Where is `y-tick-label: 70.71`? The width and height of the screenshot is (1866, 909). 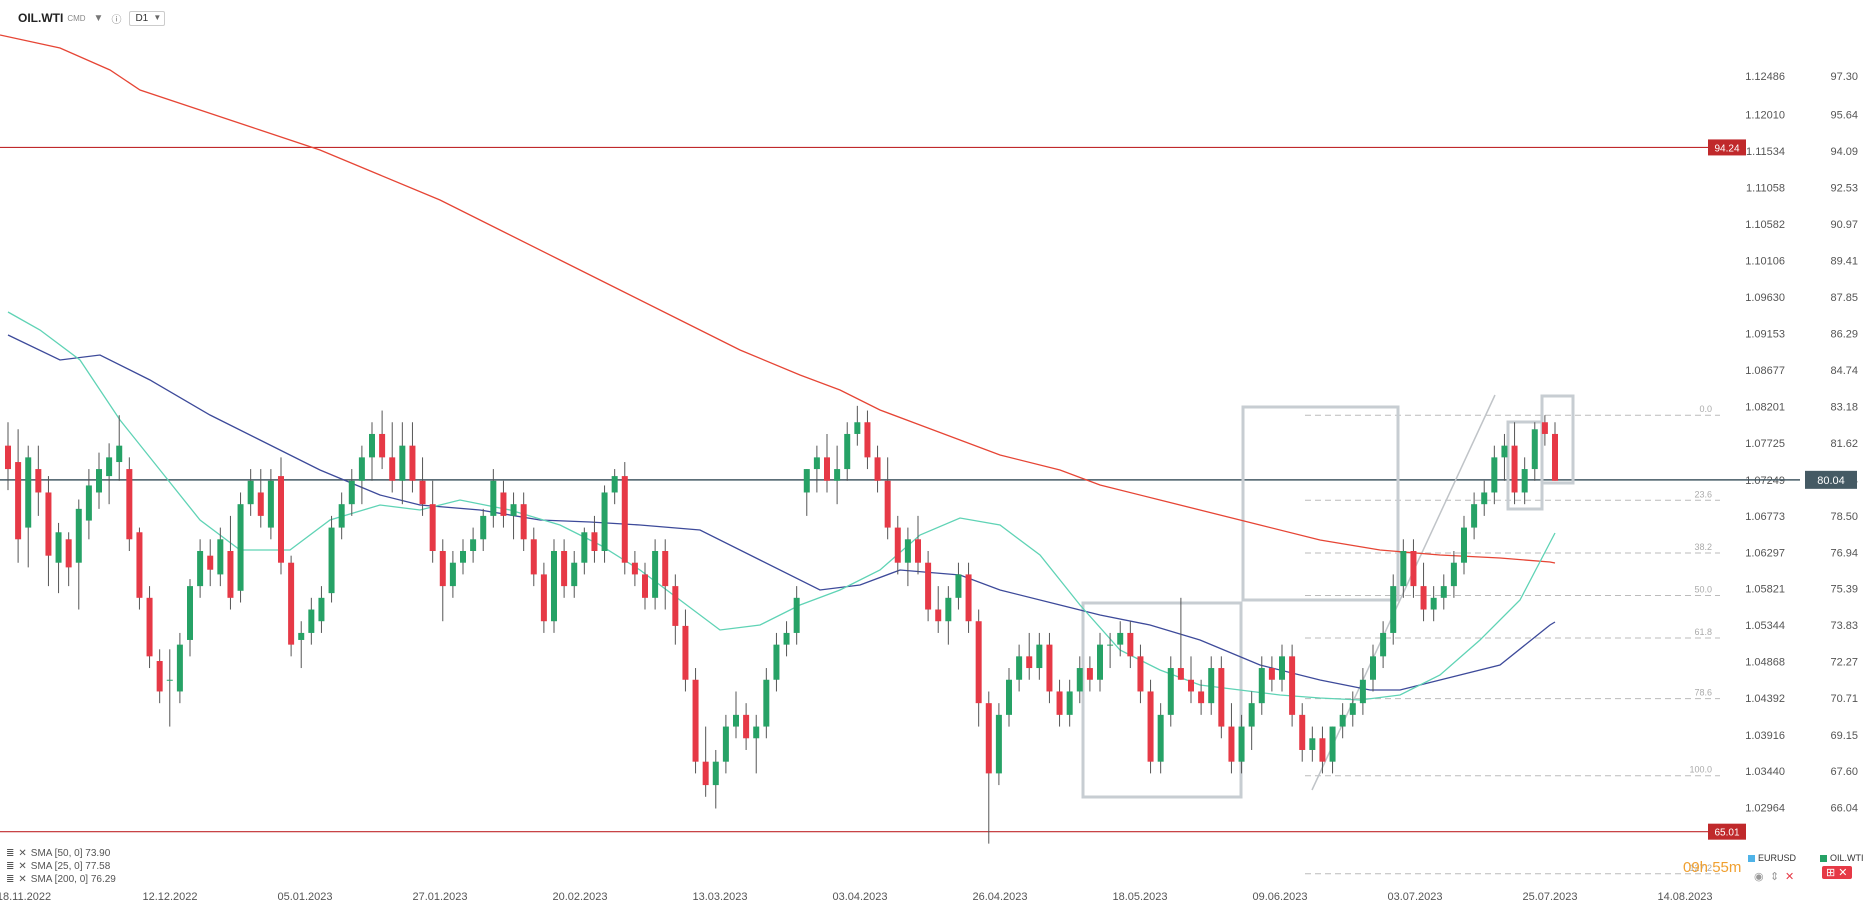 y-tick-label: 70.71 is located at coordinates (1844, 699).